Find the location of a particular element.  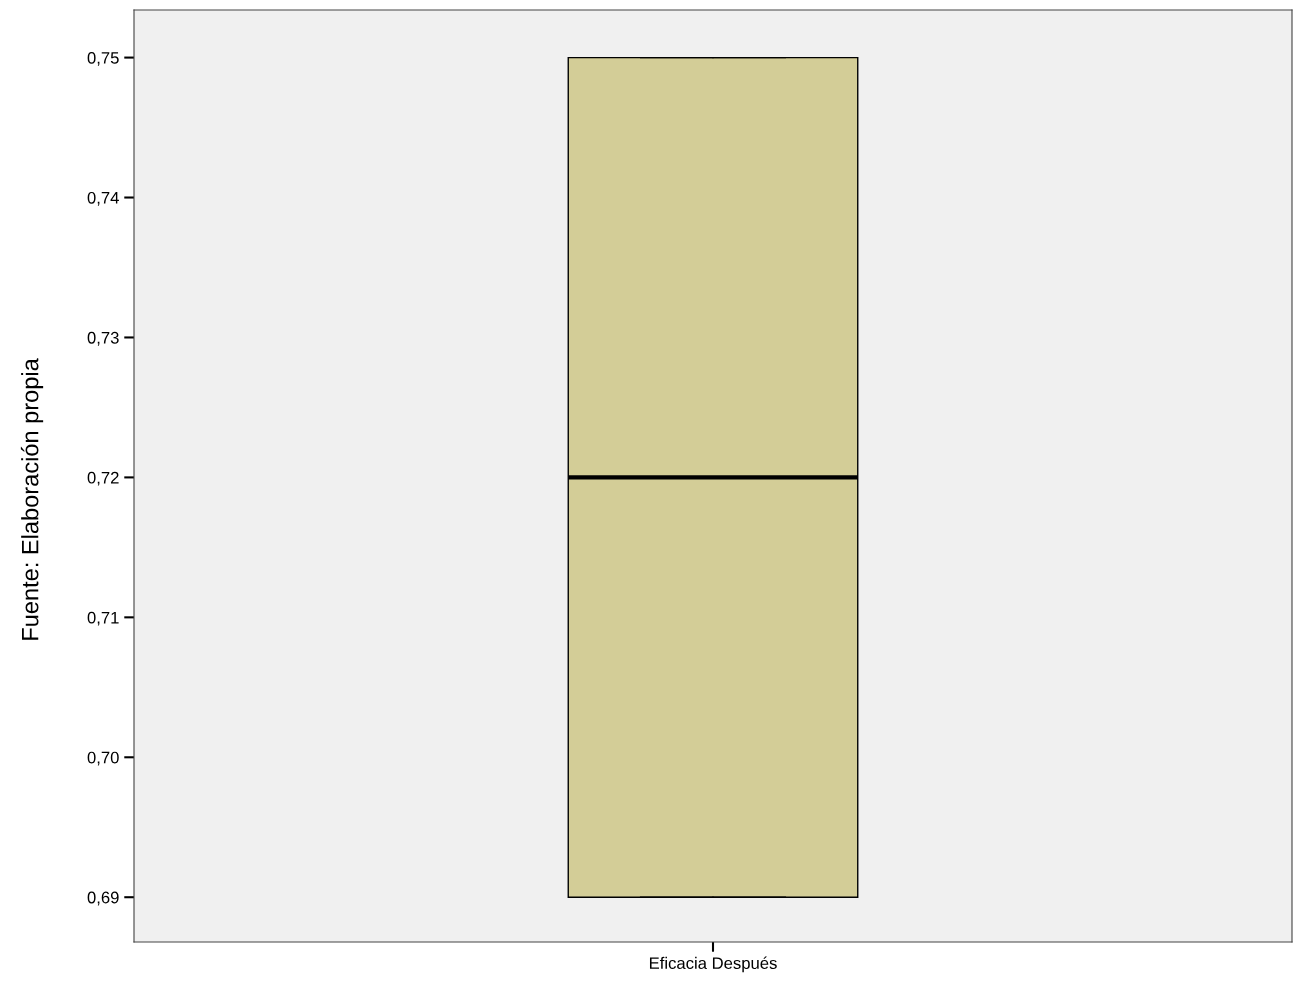

y-tick-label: 0,69 is located at coordinates (103, 898).